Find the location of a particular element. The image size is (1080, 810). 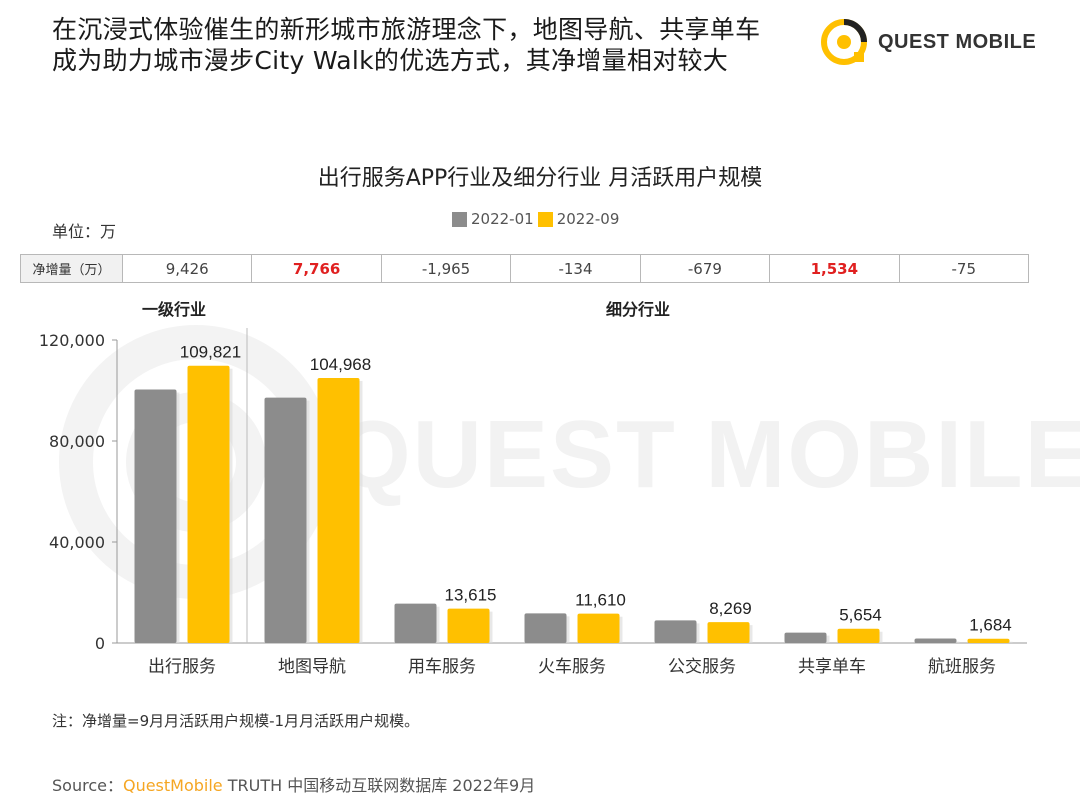

y-tick-label: 0 is located at coordinates (100, 643).